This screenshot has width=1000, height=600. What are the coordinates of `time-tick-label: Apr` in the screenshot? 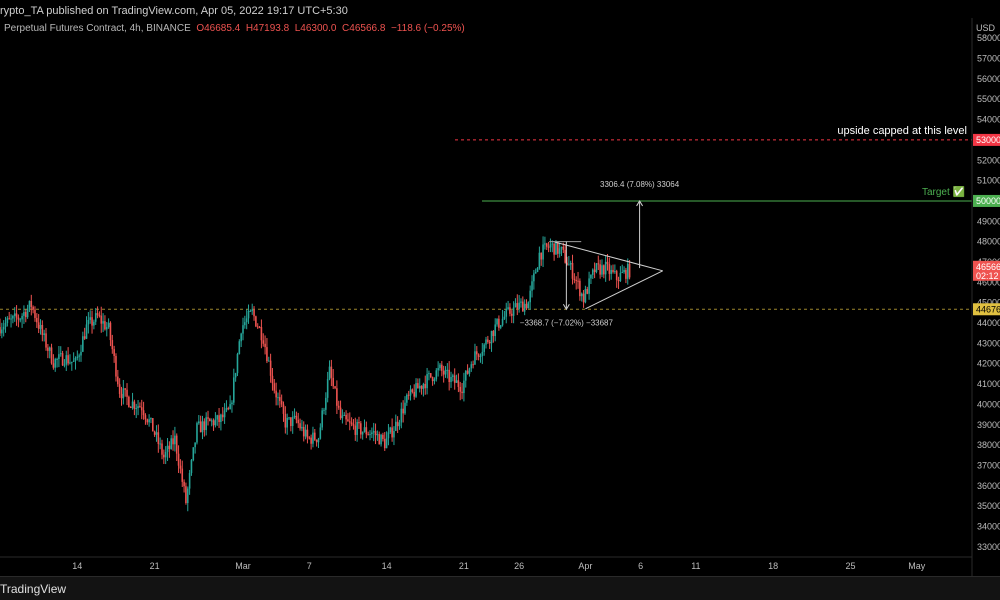 It's located at (585, 566).